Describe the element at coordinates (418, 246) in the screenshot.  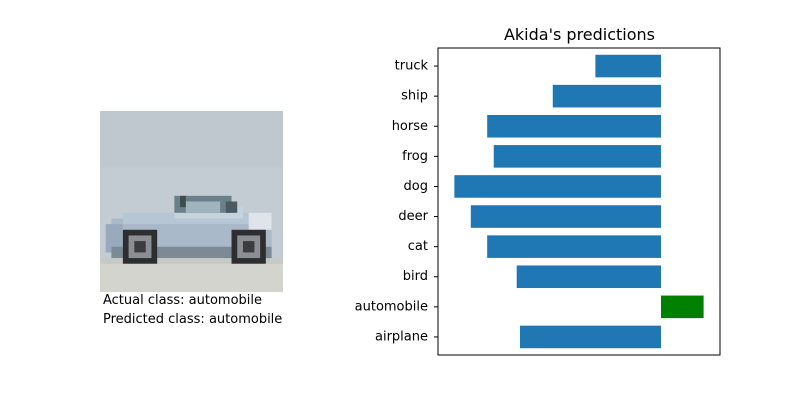
I see `y-tick-label-cat: cat` at that location.